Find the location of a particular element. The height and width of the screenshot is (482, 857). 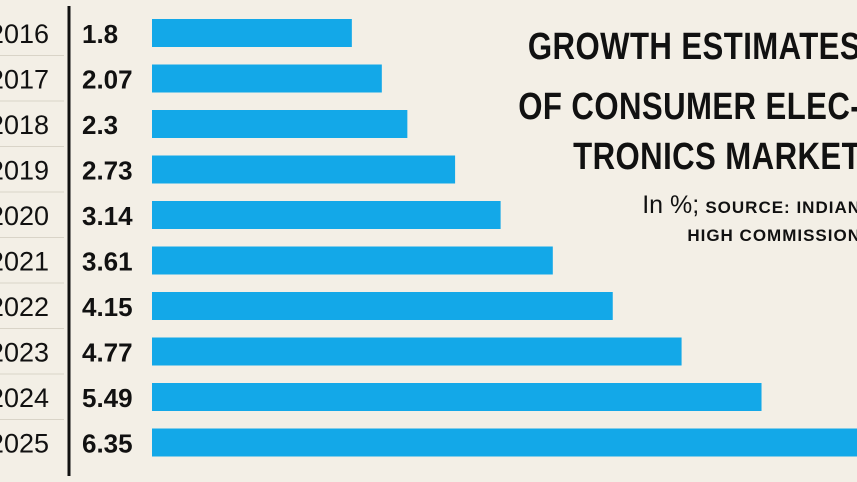

value-label: 2.73 is located at coordinates (107, 171).